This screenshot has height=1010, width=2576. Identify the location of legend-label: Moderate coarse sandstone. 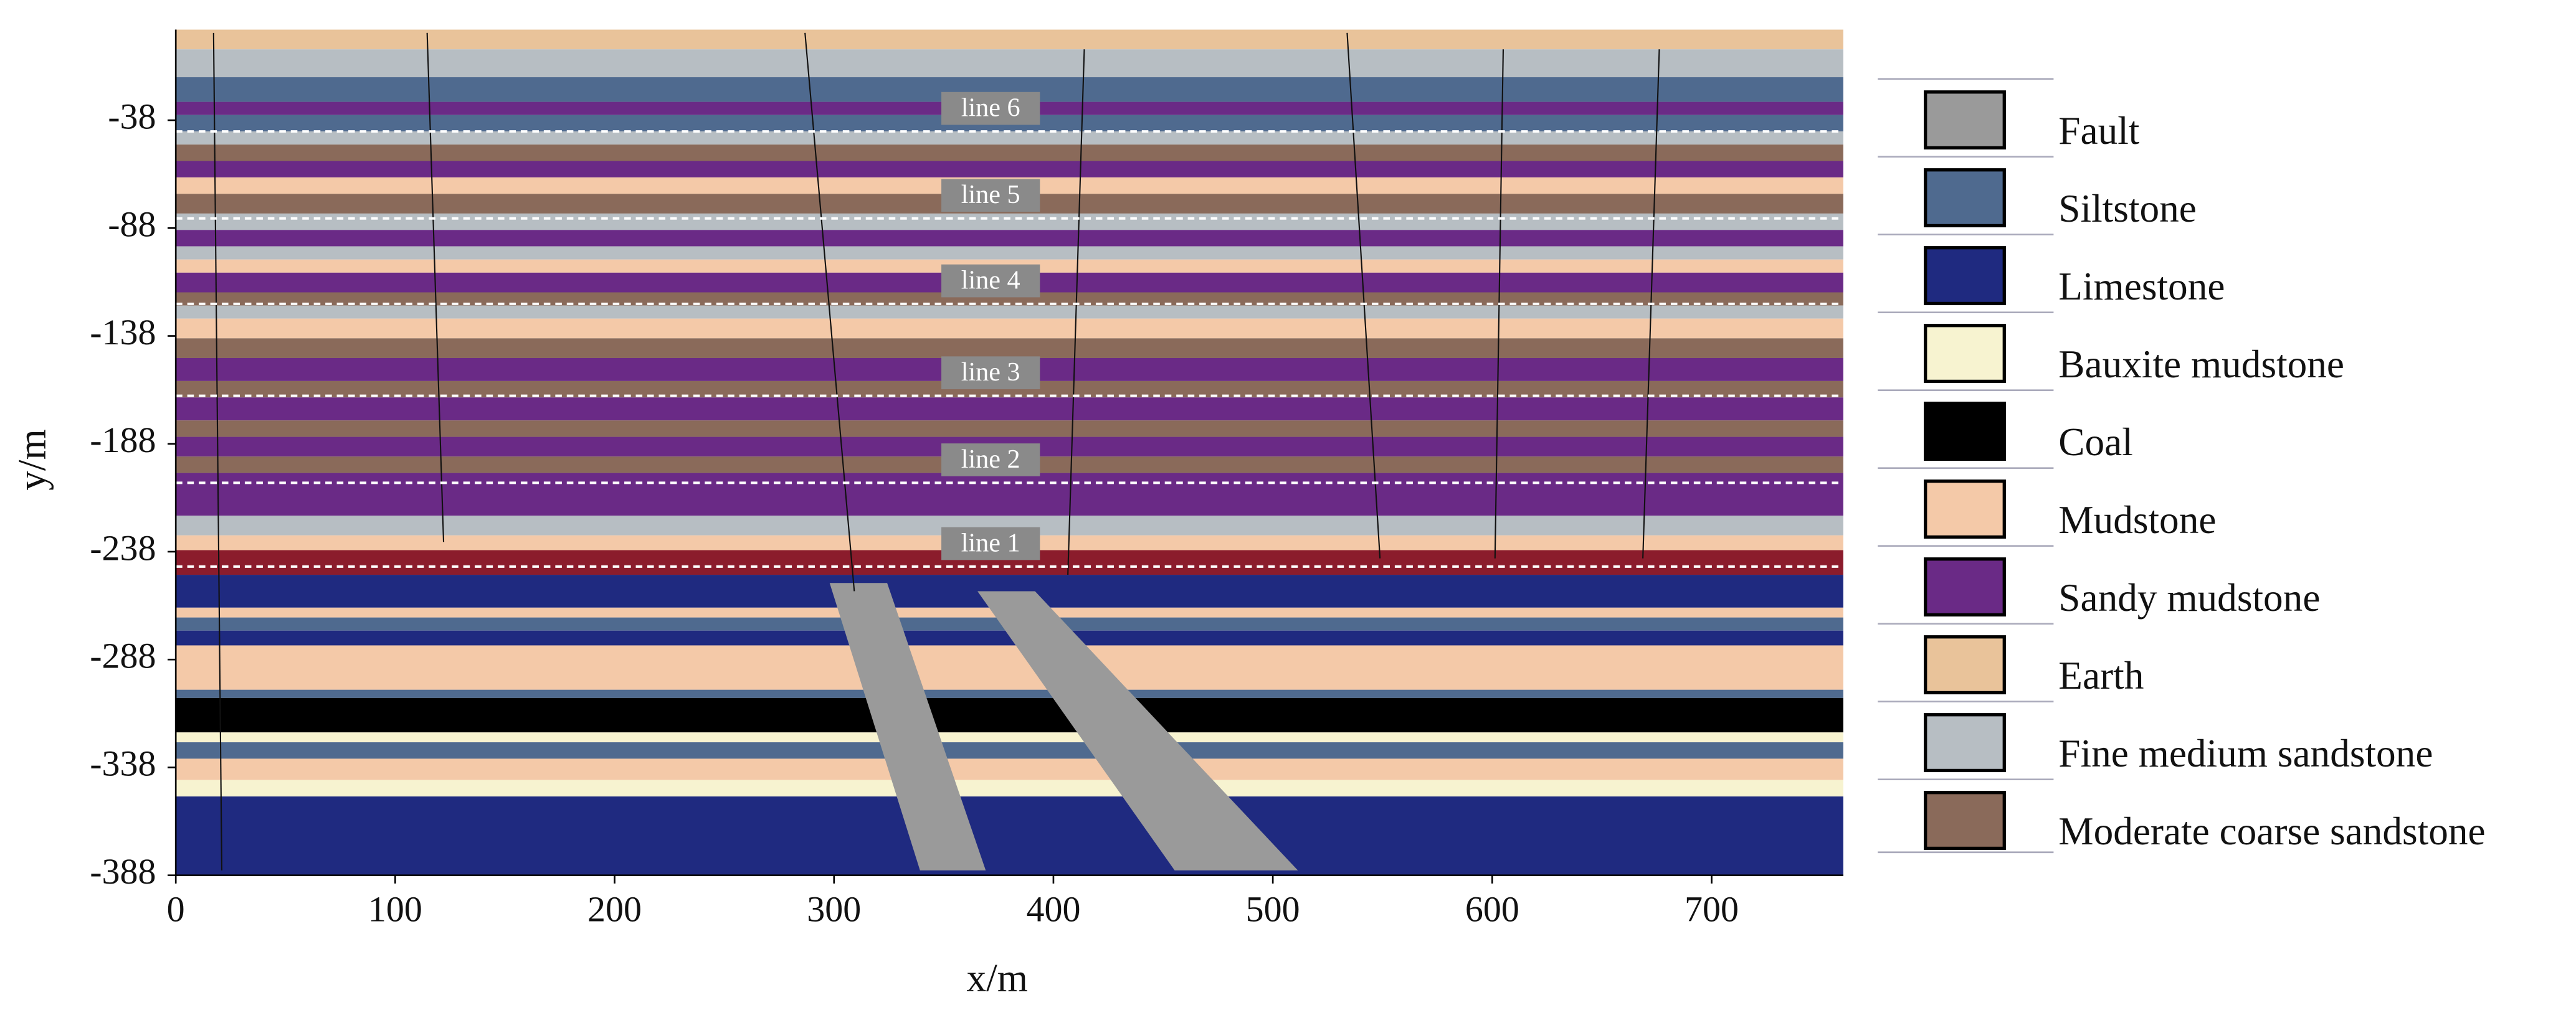
(2271, 831).